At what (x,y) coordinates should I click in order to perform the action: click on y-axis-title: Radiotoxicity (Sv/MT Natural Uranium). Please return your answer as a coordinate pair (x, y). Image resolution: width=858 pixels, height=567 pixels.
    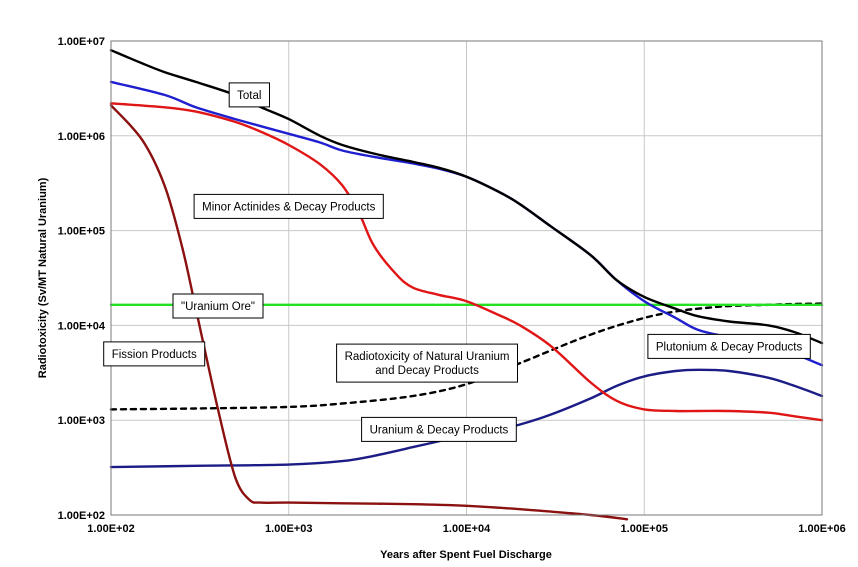
    Looking at the image, I should click on (43, 277).